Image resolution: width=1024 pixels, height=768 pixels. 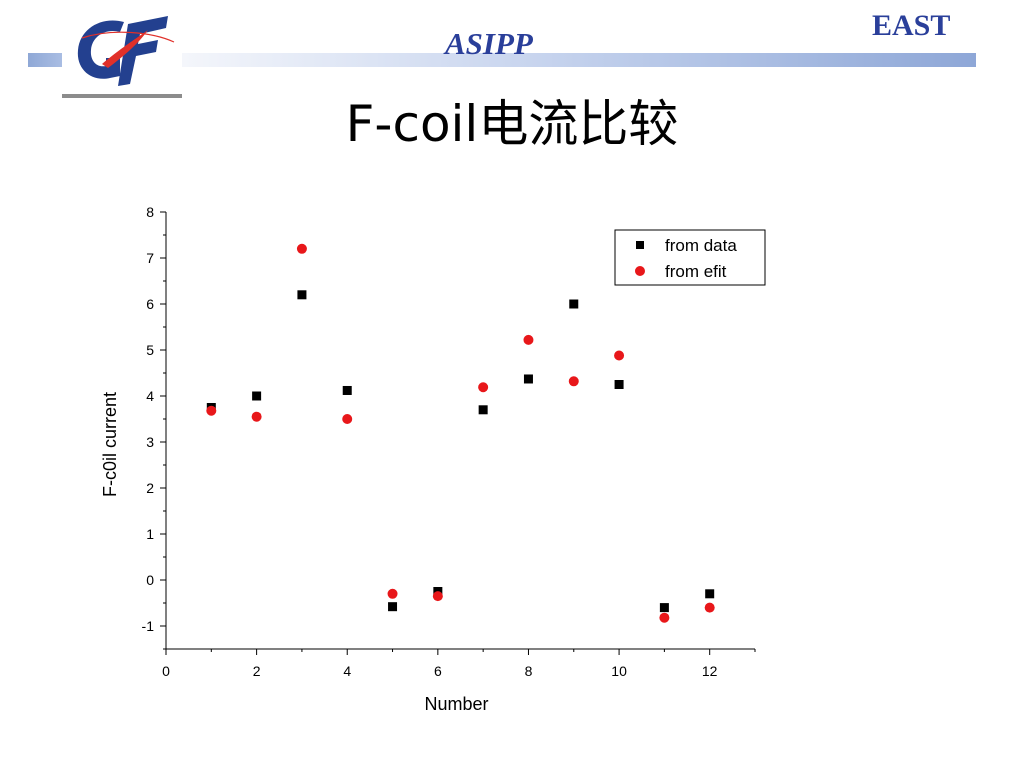 What do you see at coordinates (696, 271) in the screenshot?
I see `legend-label: from efit` at bounding box center [696, 271].